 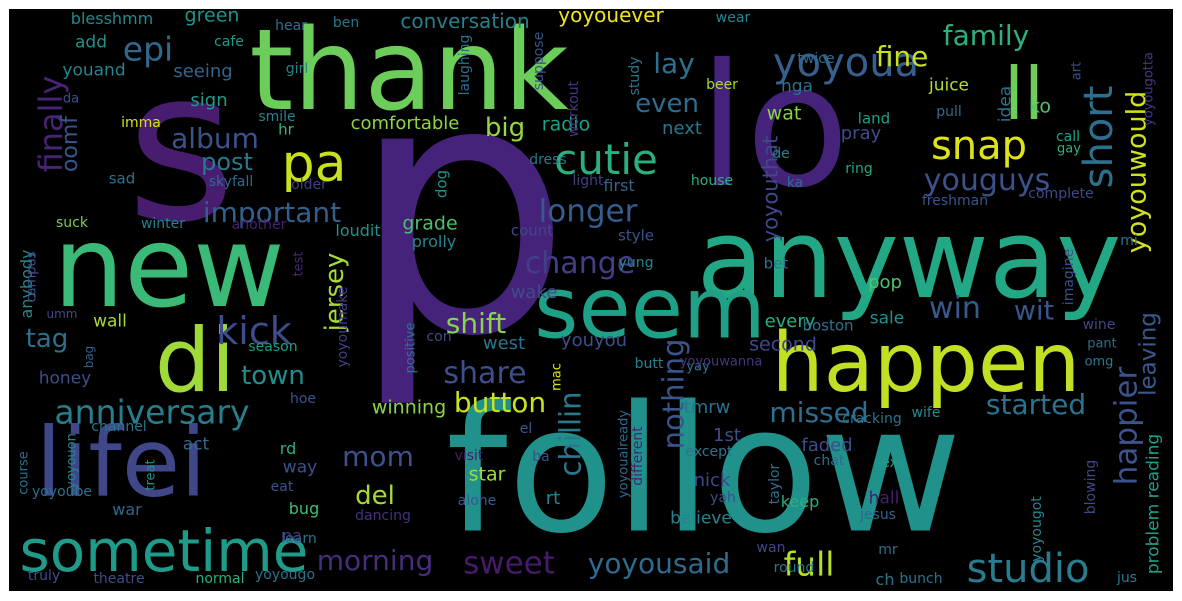 What do you see at coordinates (286, 129) in the screenshot?
I see `word-hr: hr` at bounding box center [286, 129].